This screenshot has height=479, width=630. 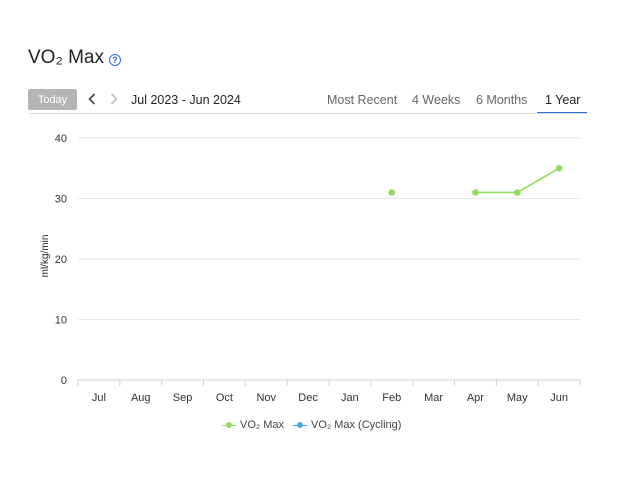 What do you see at coordinates (266, 398) in the screenshot?
I see `x-tick-label-nov: Nov` at bounding box center [266, 398].